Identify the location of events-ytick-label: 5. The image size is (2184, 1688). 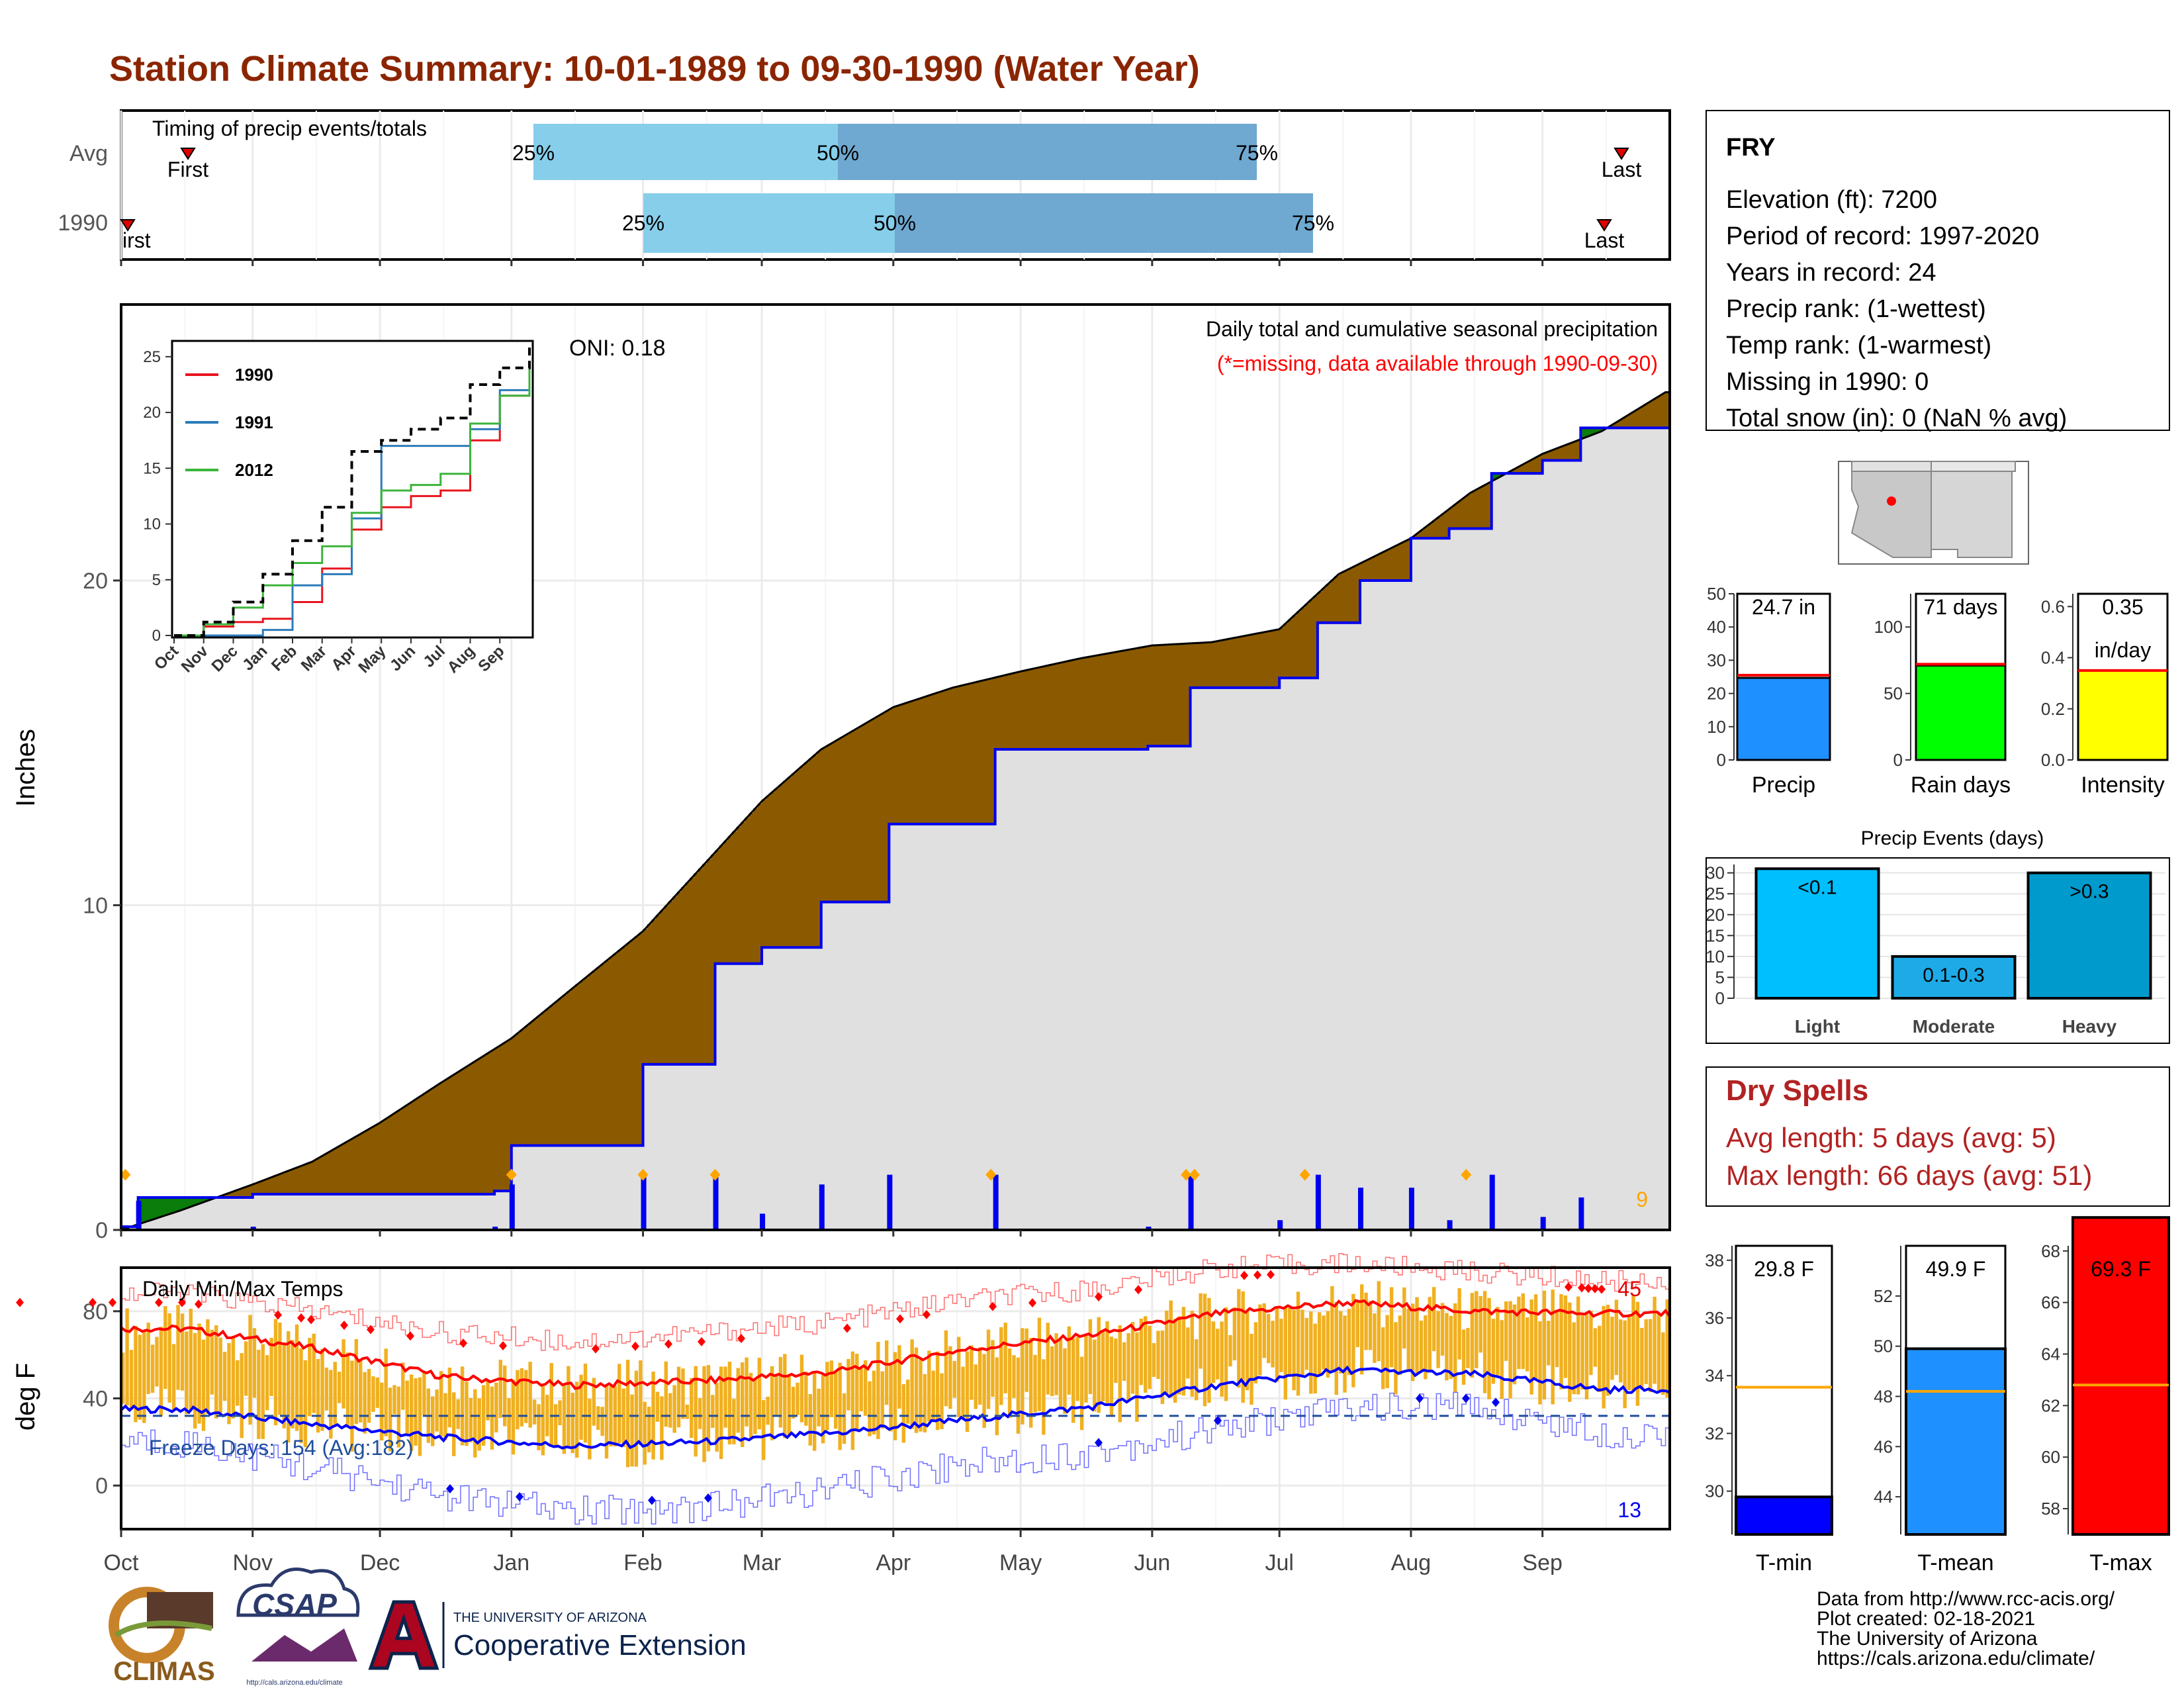
(1720, 977).